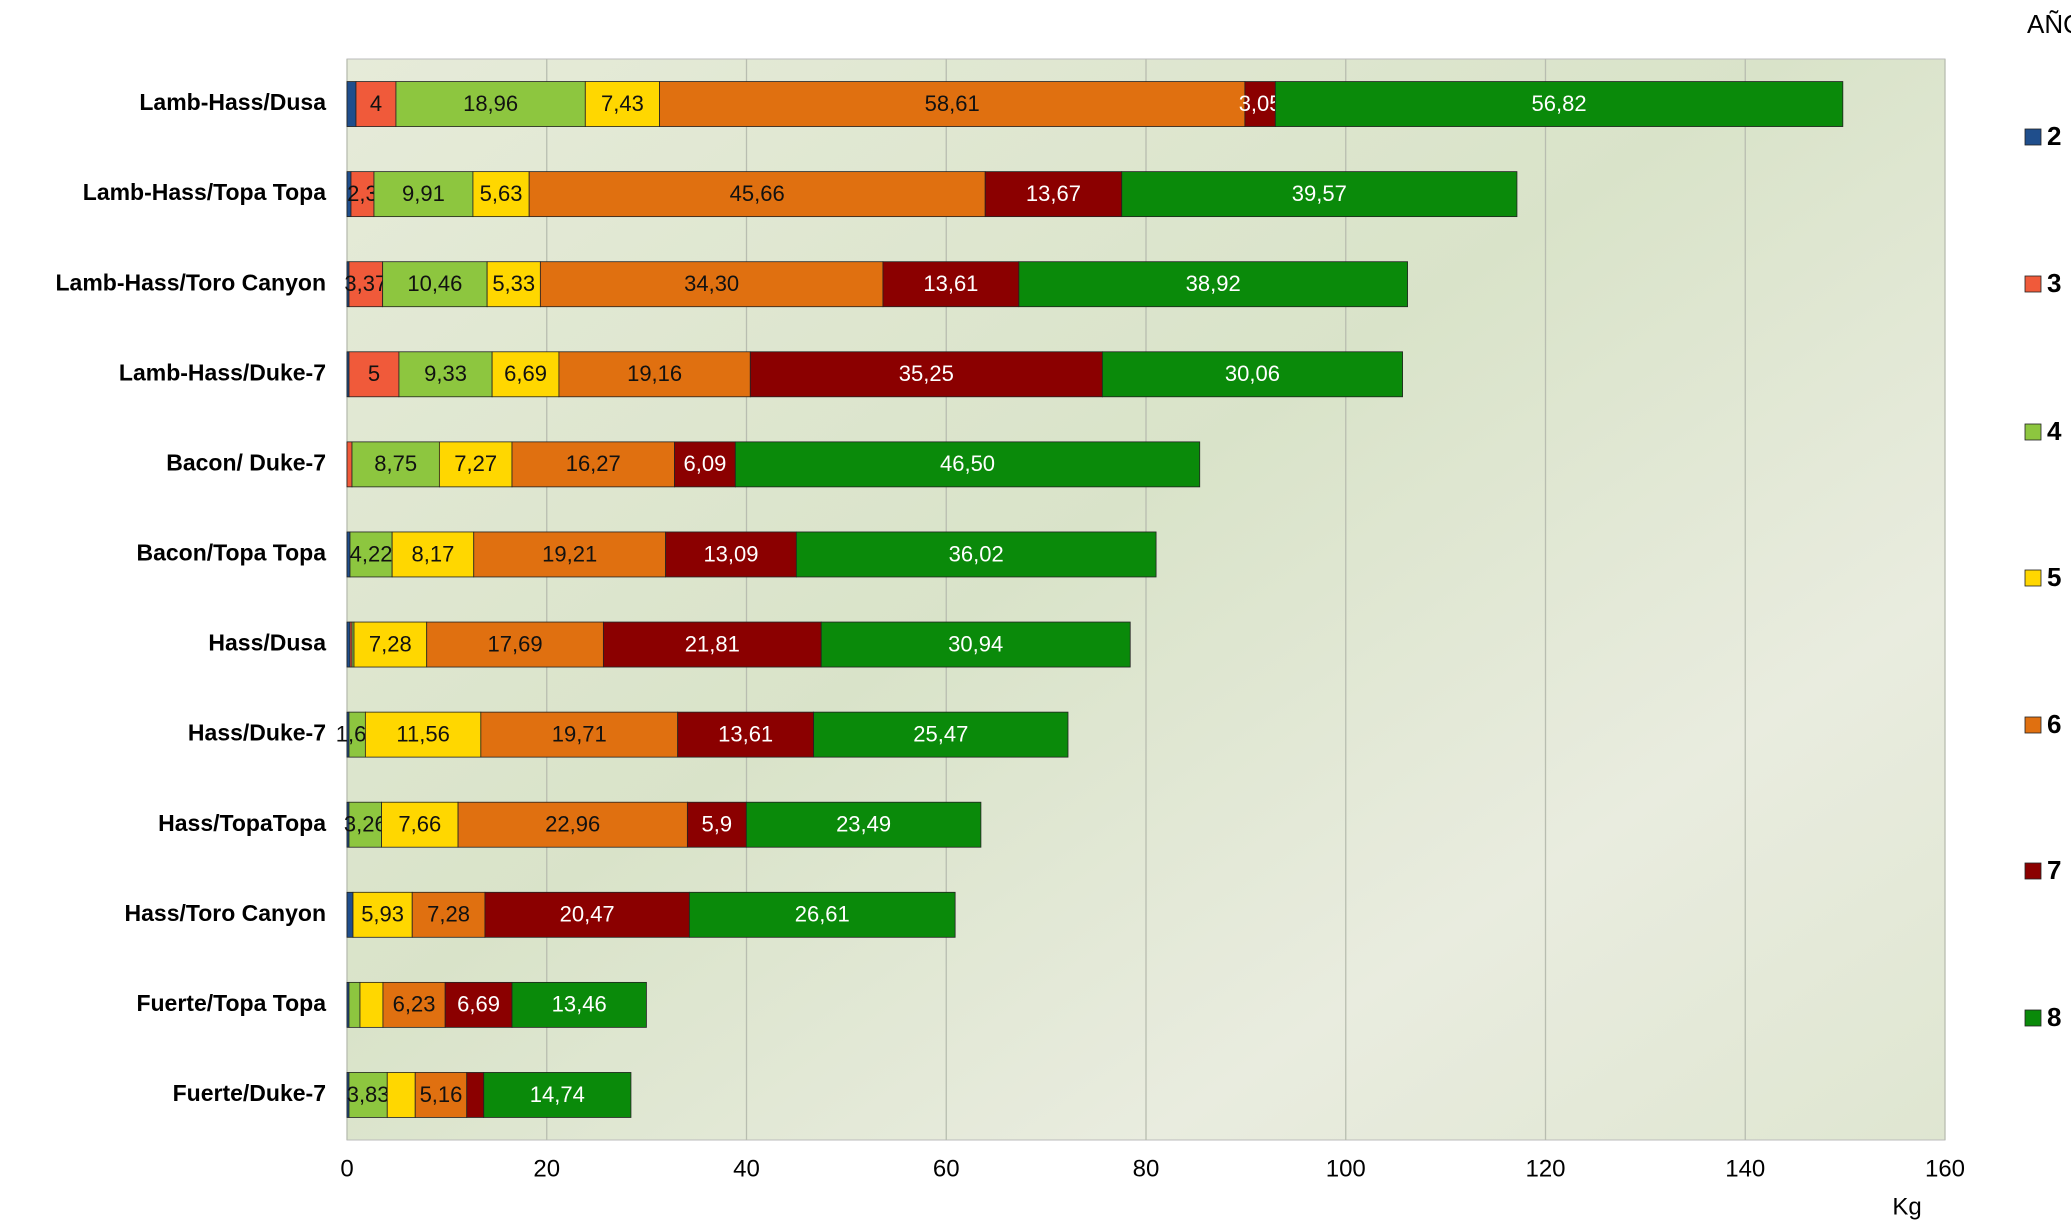 The height and width of the screenshot is (1224, 2071). What do you see at coordinates (2054, 1017) in the screenshot?
I see `legend-label: 8` at bounding box center [2054, 1017].